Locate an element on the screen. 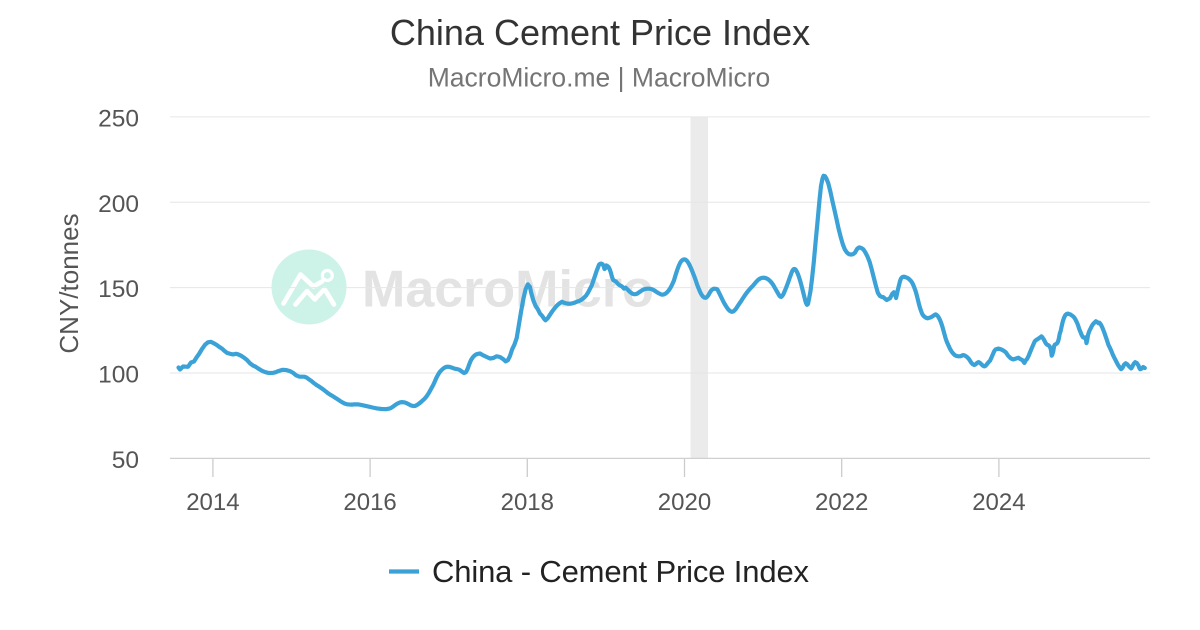 This screenshot has width=1200, height=630. svg-text: China - Cement Price Index is located at coordinates (621, 571).